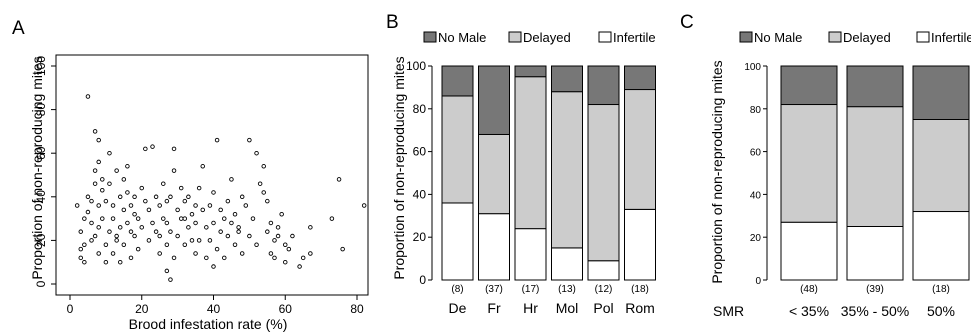  What do you see at coordinates (941, 311) in the screenshot?
I see `c-category-label-2: 50%` at bounding box center [941, 311].